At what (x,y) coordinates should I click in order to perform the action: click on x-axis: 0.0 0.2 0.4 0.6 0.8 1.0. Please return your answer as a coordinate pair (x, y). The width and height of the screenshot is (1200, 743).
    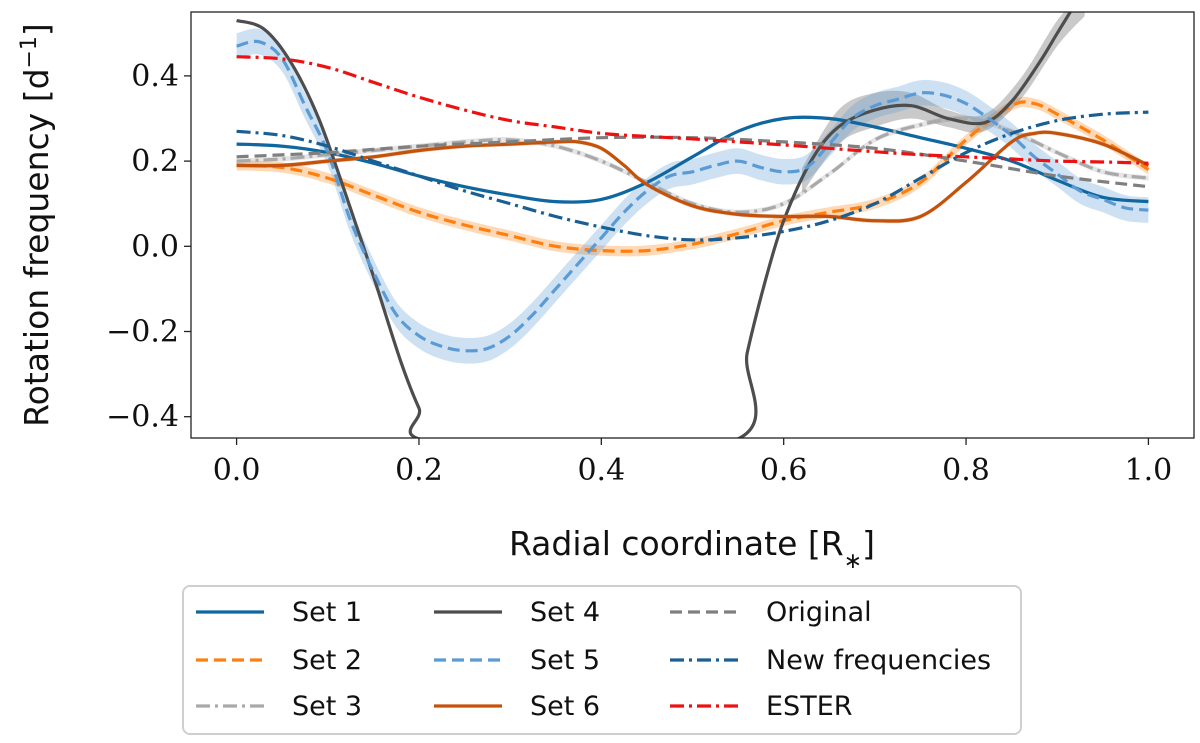
    Looking at the image, I should click on (693, 463).